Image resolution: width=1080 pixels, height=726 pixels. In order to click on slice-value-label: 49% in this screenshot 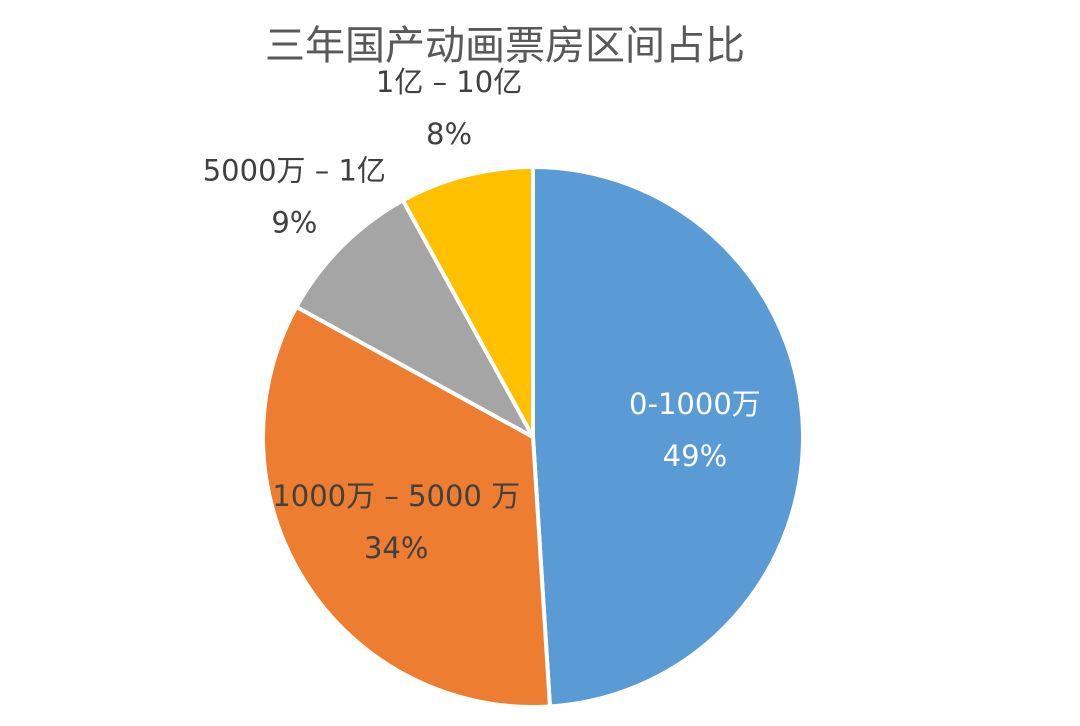, I will do `click(695, 456)`.